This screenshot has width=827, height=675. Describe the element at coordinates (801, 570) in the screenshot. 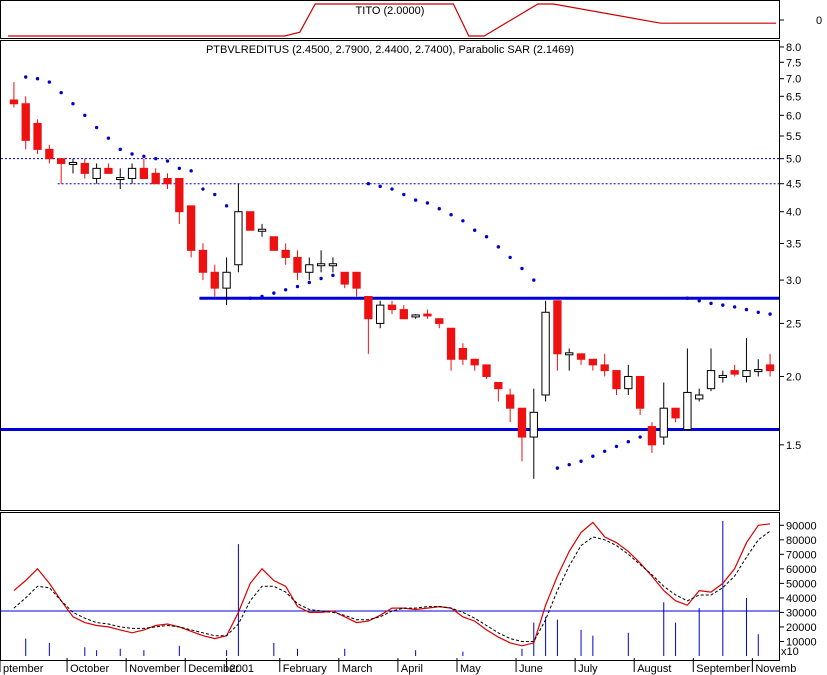

I see `volume-tick-label-5: 60000` at that location.